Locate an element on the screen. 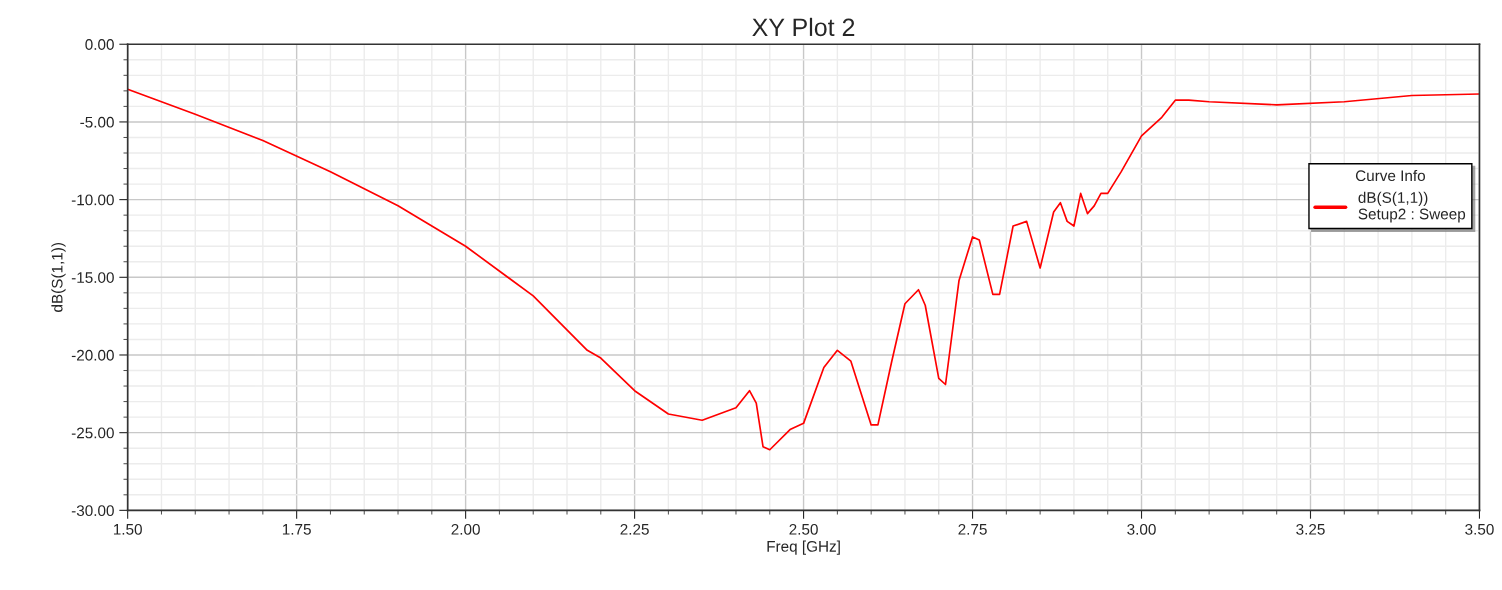 The width and height of the screenshot is (1502, 590). x-tick-label: 1.50 is located at coordinates (127, 529).